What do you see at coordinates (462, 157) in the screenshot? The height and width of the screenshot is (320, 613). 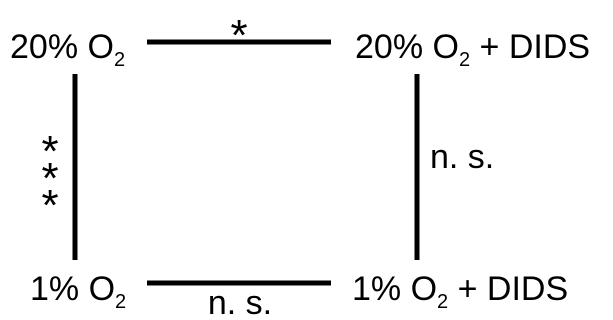 I see `significance-right: n. s.` at bounding box center [462, 157].